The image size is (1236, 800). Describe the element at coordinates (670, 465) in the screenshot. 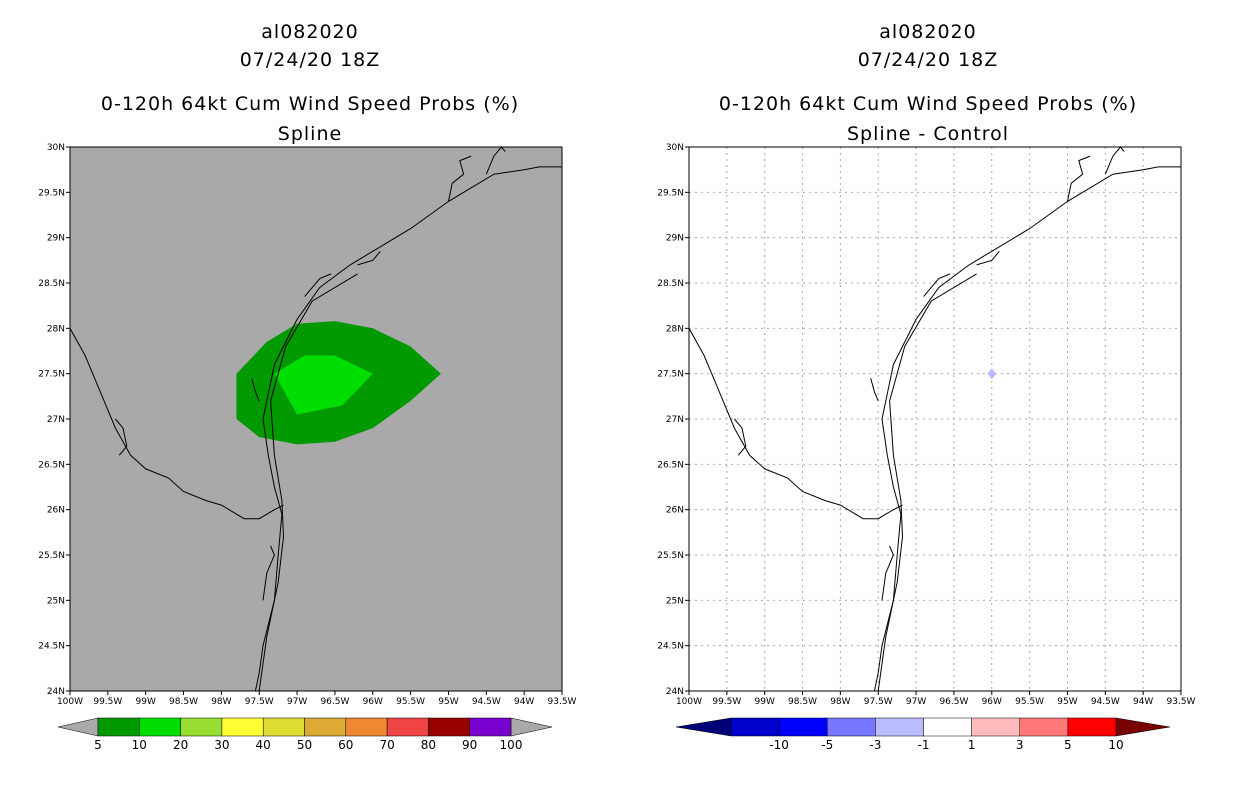

I see `y-tick-label: 26.5N` at that location.